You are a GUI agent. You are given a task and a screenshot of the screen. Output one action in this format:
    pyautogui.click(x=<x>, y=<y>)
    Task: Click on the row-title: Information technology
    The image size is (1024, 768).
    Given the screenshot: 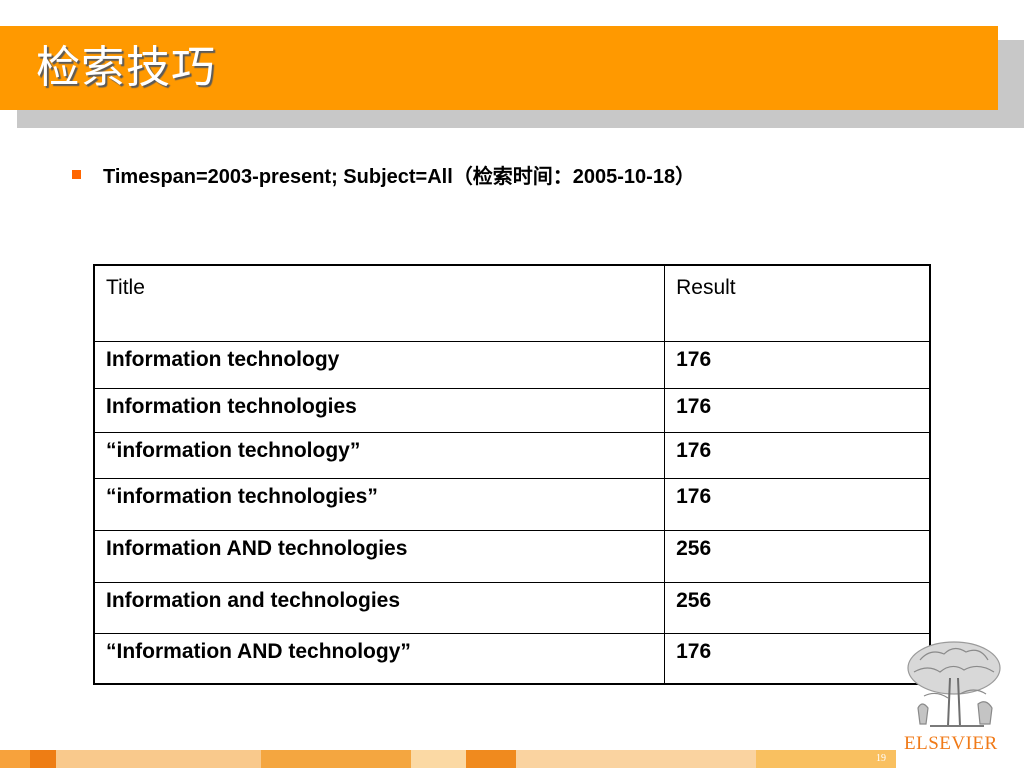 What is the action you would take?
    pyautogui.click(x=379, y=364)
    